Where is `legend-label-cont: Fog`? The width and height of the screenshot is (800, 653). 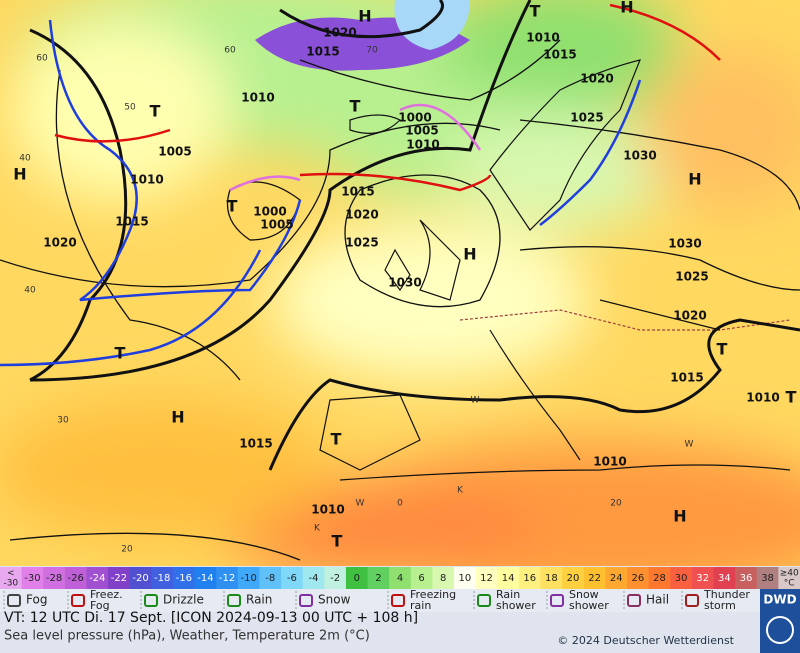 legend-label-cont: Fog is located at coordinates (100, 605).